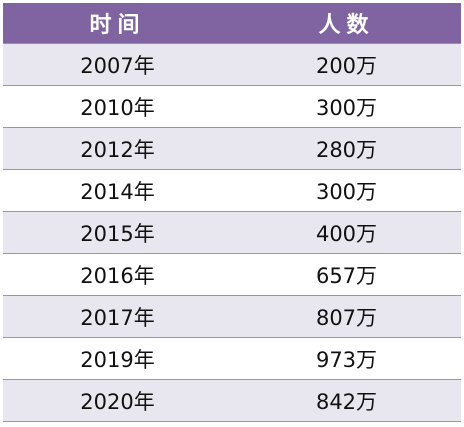  I want to click on table-row: 2017年 807万, so click(232, 316).